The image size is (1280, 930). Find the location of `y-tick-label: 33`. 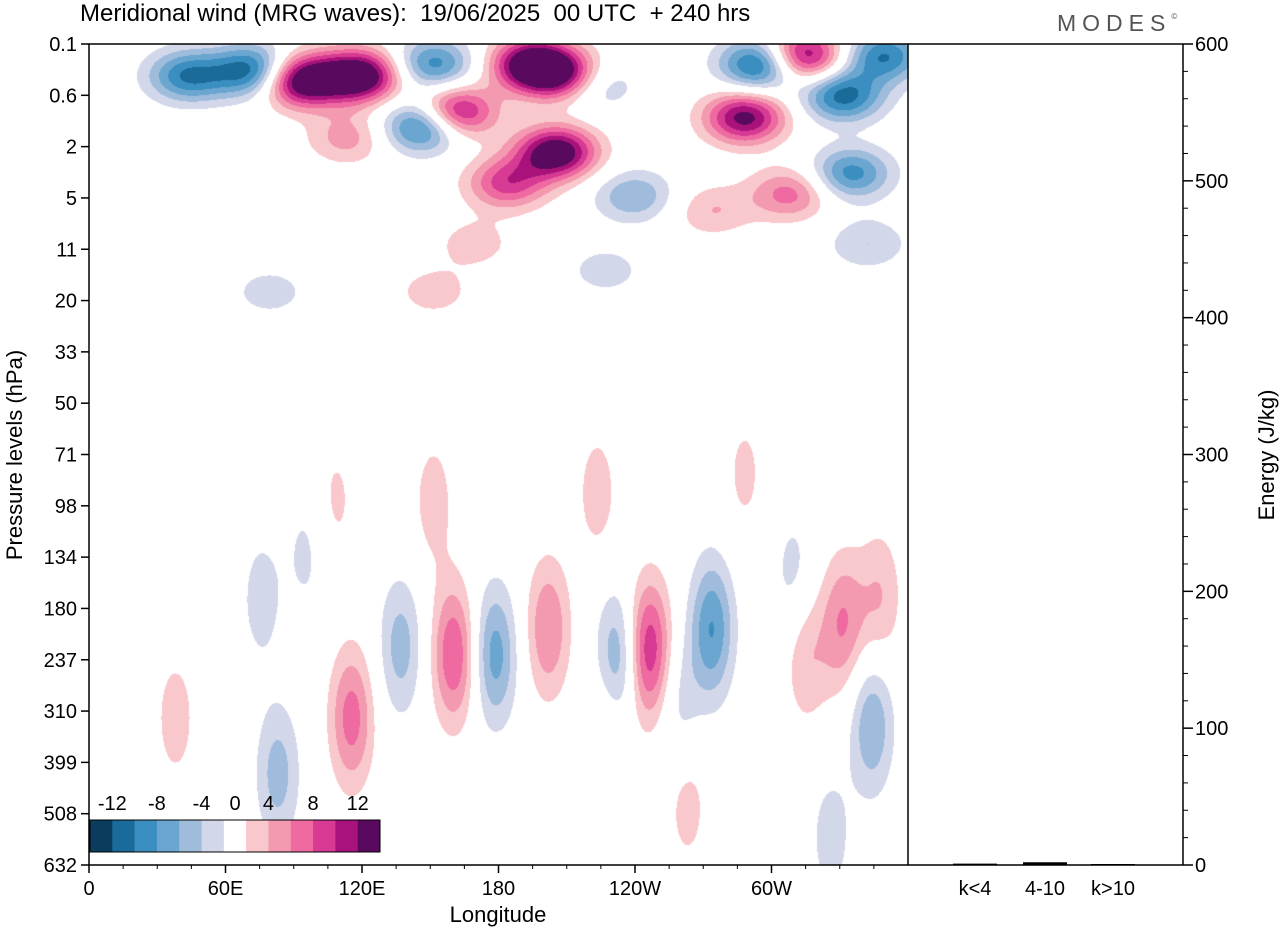

y-tick-label: 33 is located at coordinates (66, 353).